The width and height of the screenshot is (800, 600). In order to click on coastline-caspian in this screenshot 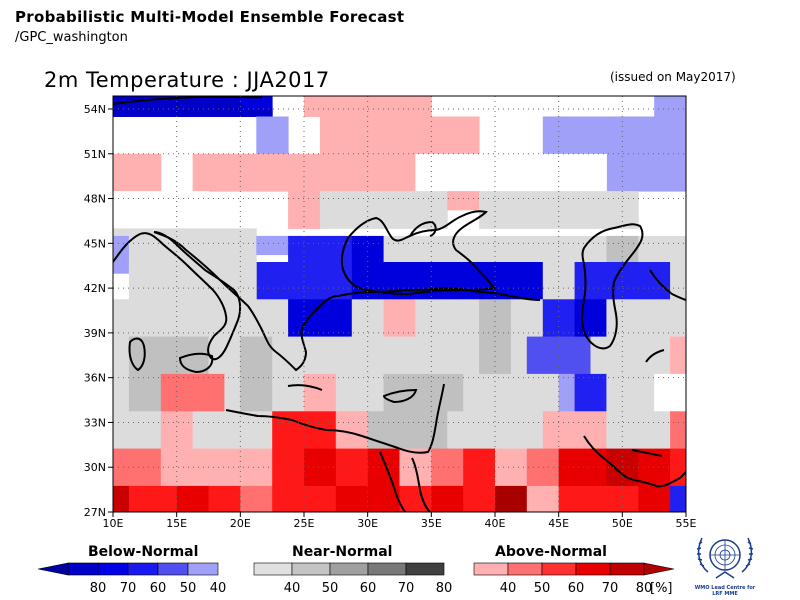, I will do `click(612, 286)`.